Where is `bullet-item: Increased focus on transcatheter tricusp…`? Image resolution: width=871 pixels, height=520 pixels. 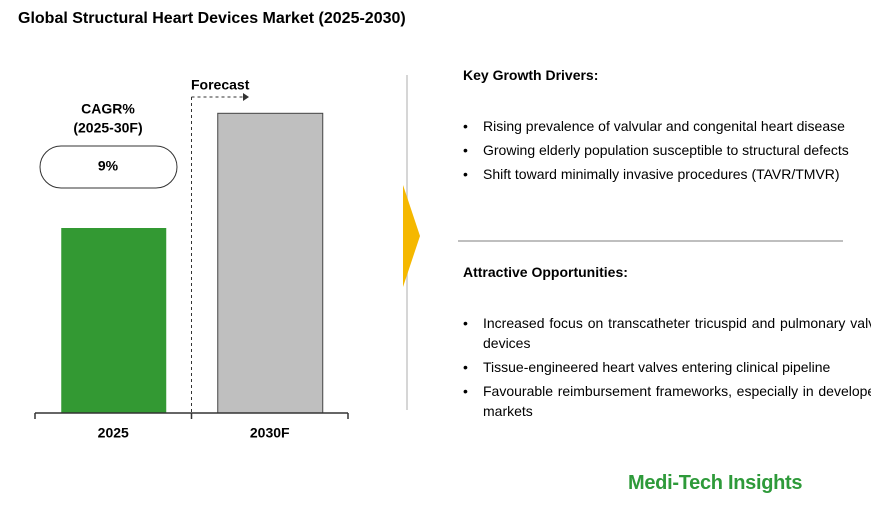
bullet-item: Increased focus on transcatheter tricusp… is located at coordinates (667, 333).